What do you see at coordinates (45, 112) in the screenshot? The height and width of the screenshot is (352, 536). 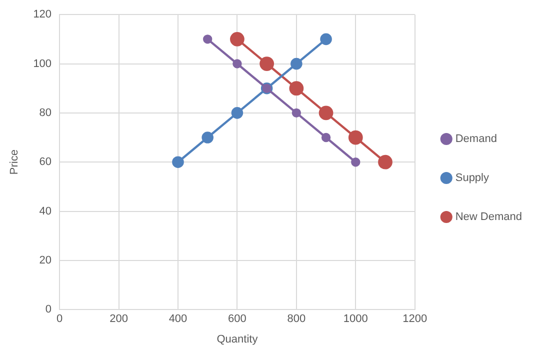 I see `y-tick-label: 80` at bounding box center [45, 112].